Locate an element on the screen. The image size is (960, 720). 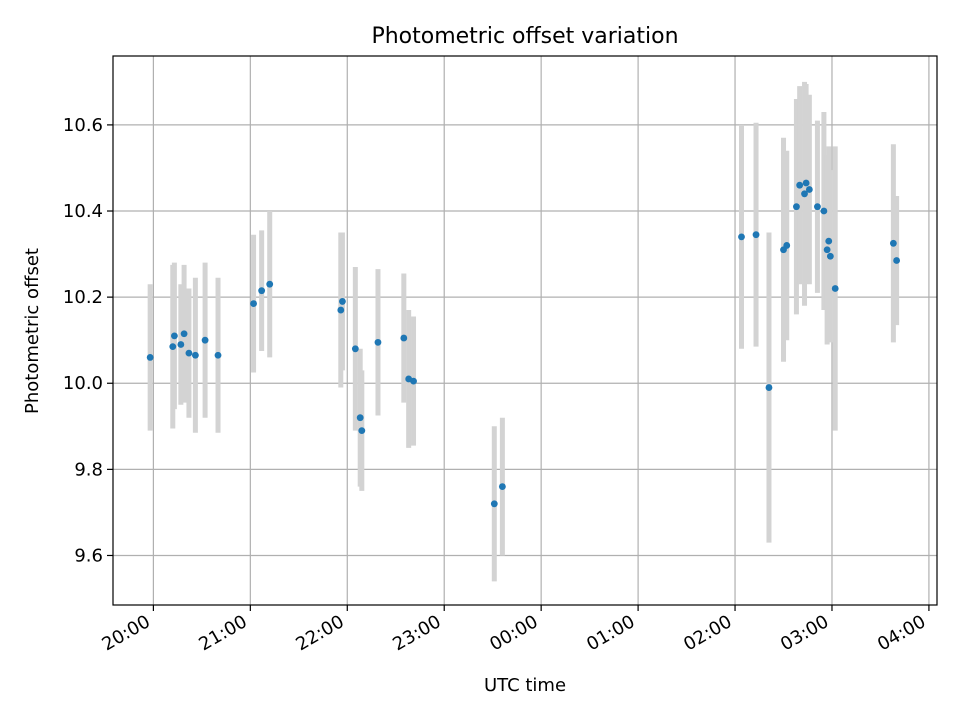
y-tick-label: 10.0 is located at coordinates (83, 383).